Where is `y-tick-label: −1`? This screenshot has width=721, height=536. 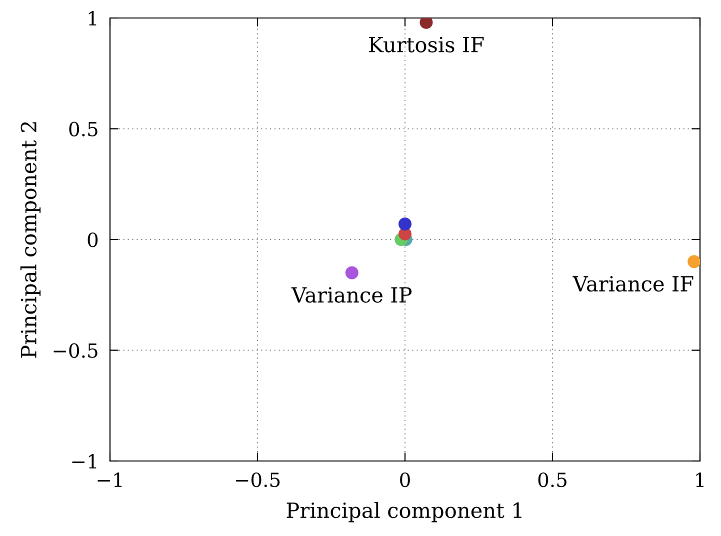
y-tick-label: −1 is located at coordinates (84, 461).